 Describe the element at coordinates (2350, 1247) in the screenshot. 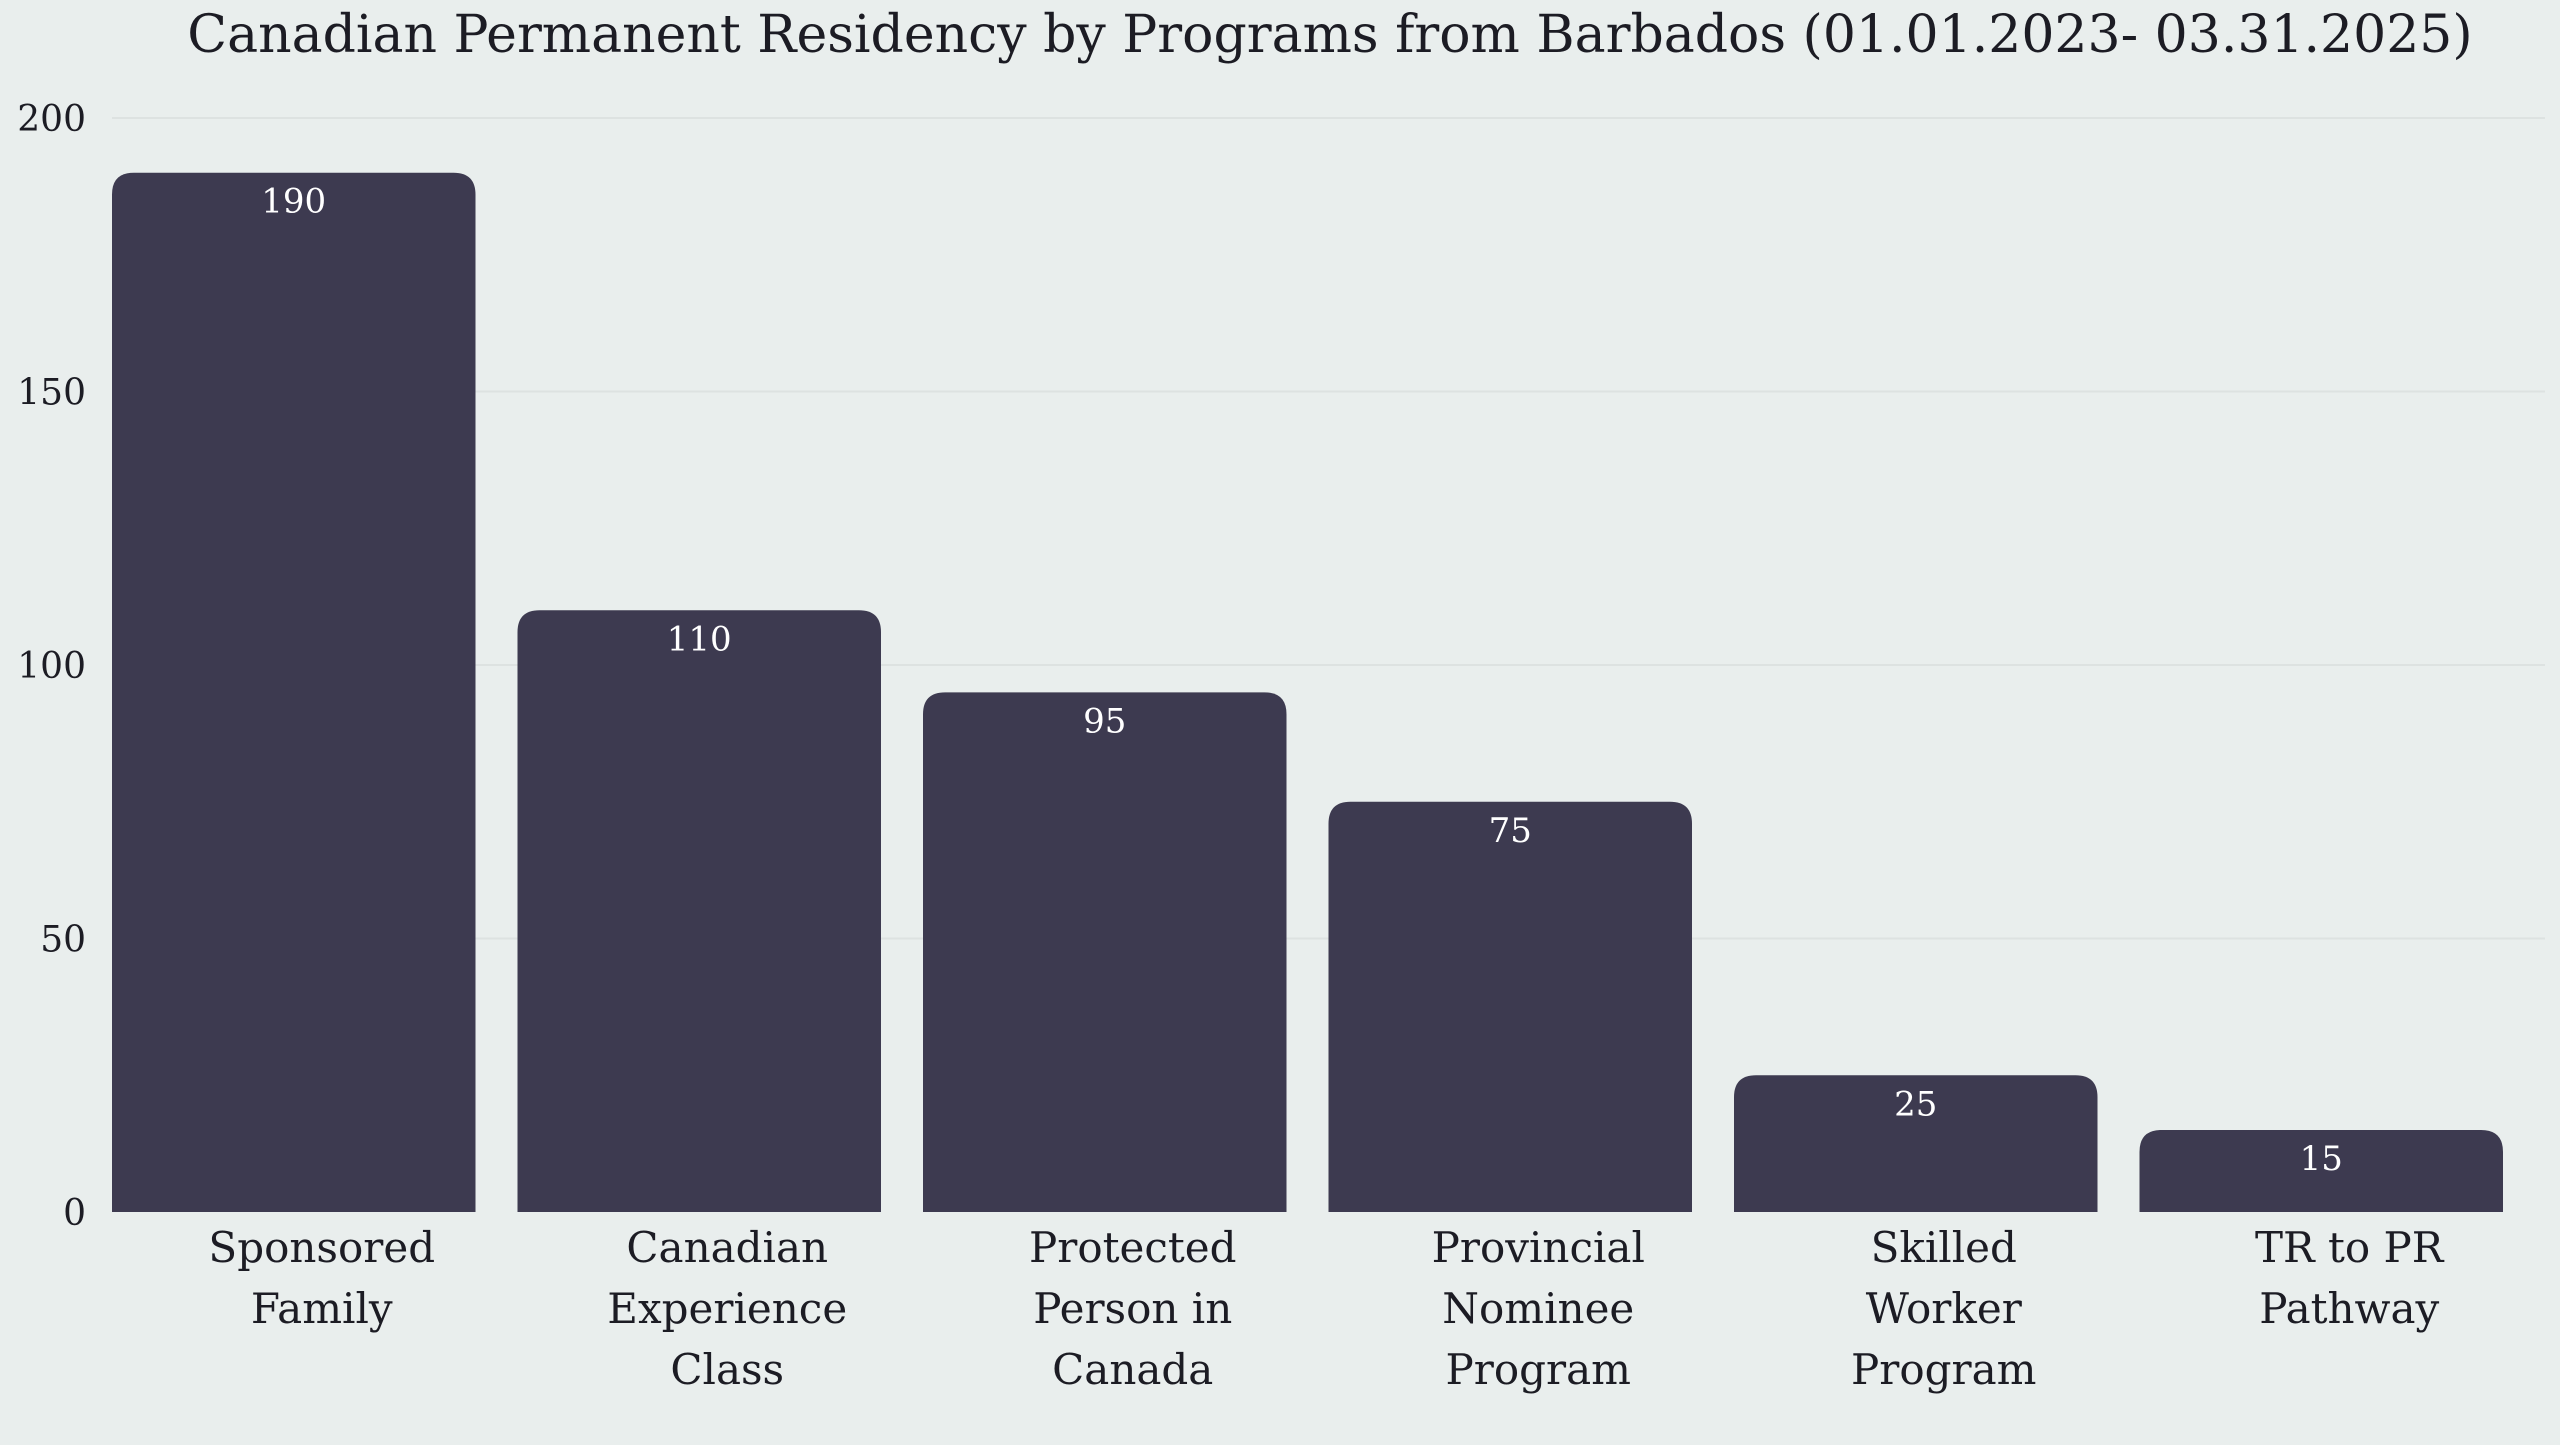

I see `x-tick-label-line: TR to PR` at that location.